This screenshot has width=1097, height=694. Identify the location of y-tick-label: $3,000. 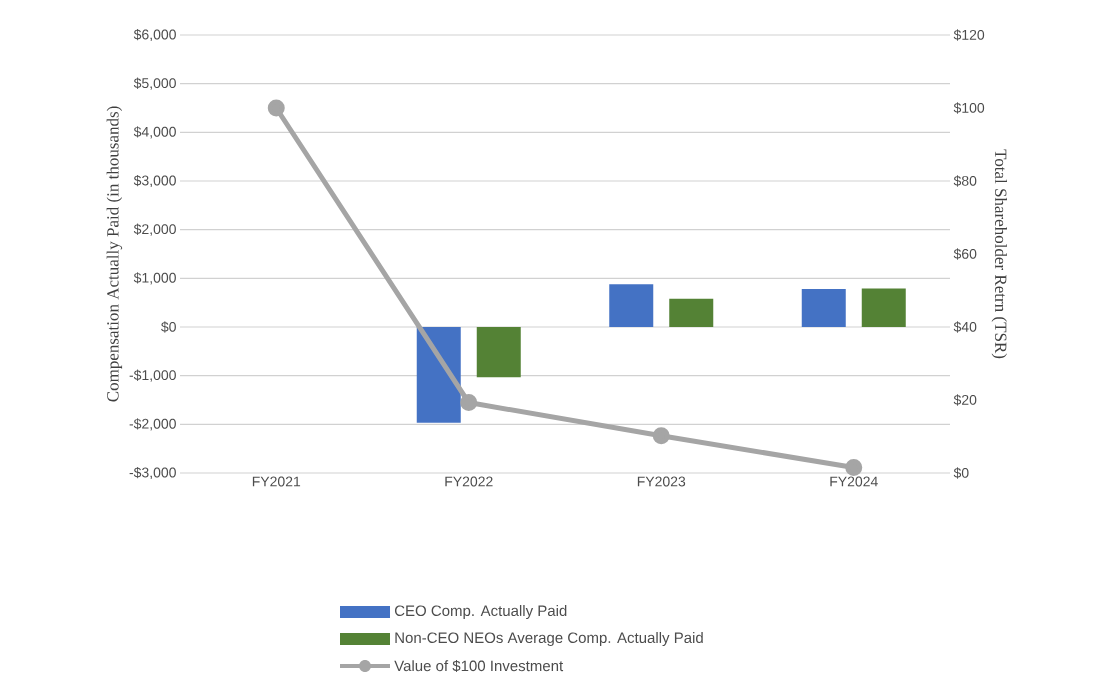
(154, 181).